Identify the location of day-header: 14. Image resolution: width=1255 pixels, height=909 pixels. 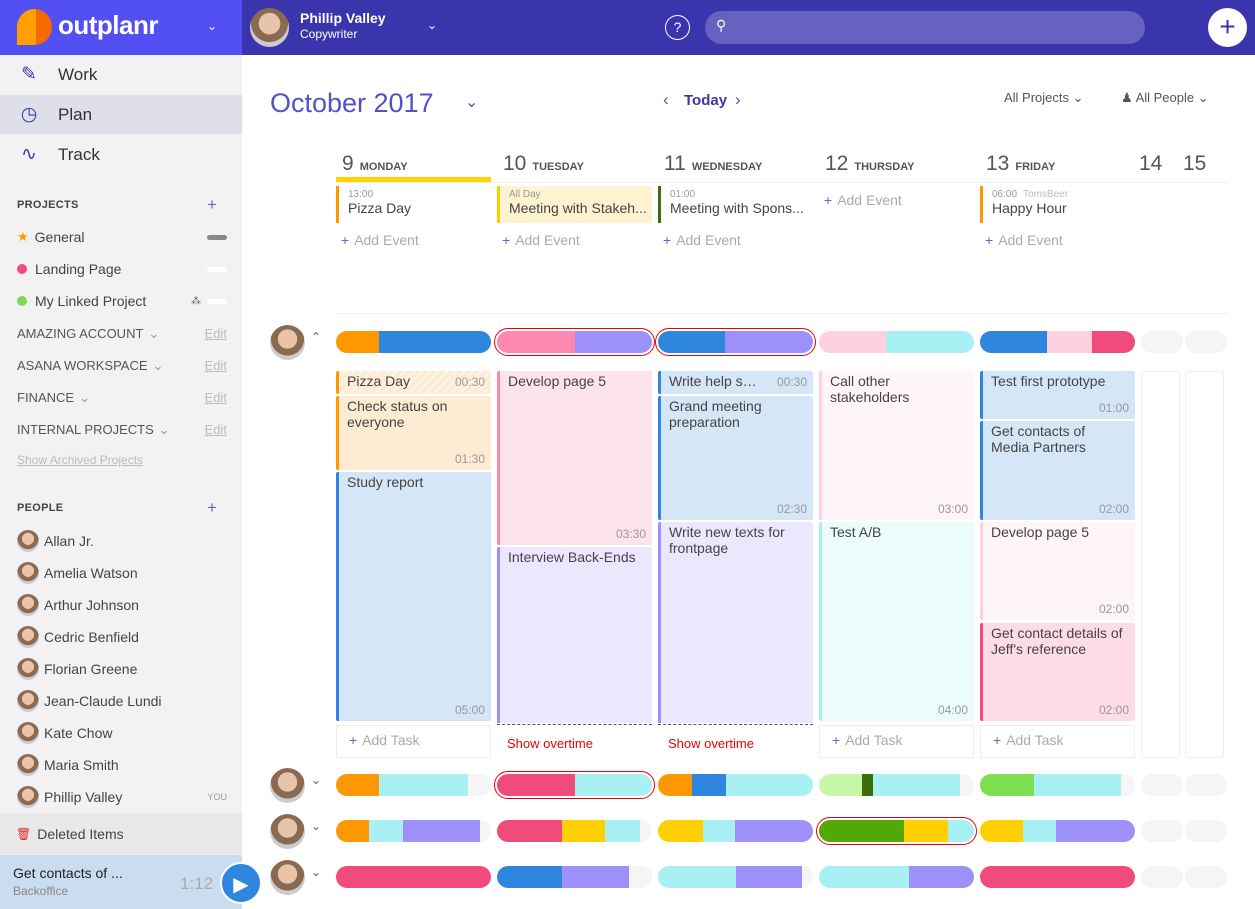
(1150, 164).